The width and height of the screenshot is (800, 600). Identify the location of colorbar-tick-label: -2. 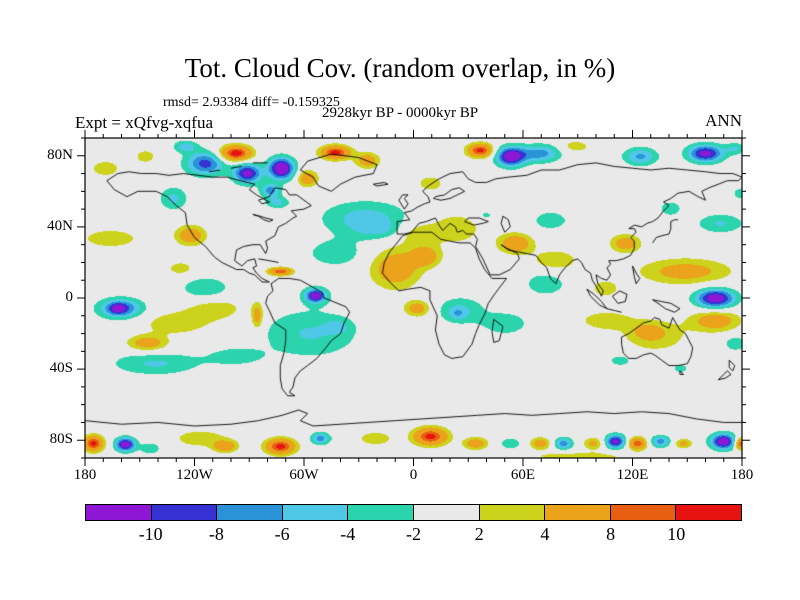
(413, 534).